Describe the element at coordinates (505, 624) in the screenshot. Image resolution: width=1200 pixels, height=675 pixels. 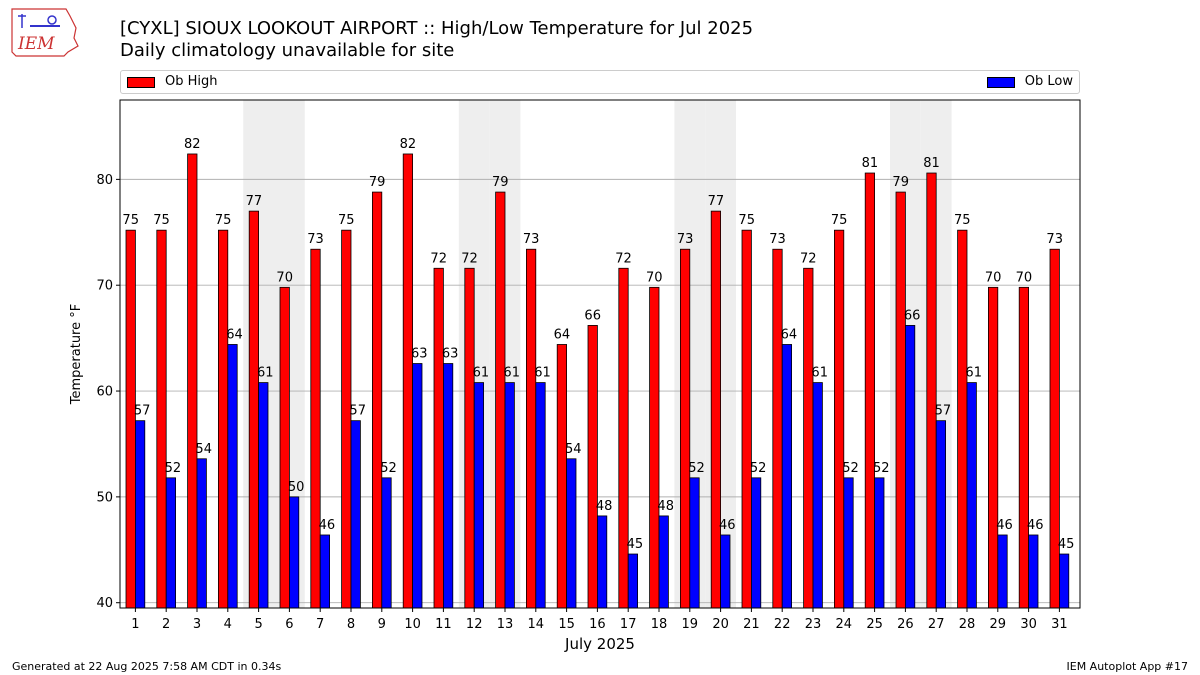
I see `x-tick-label: 13` at that location.